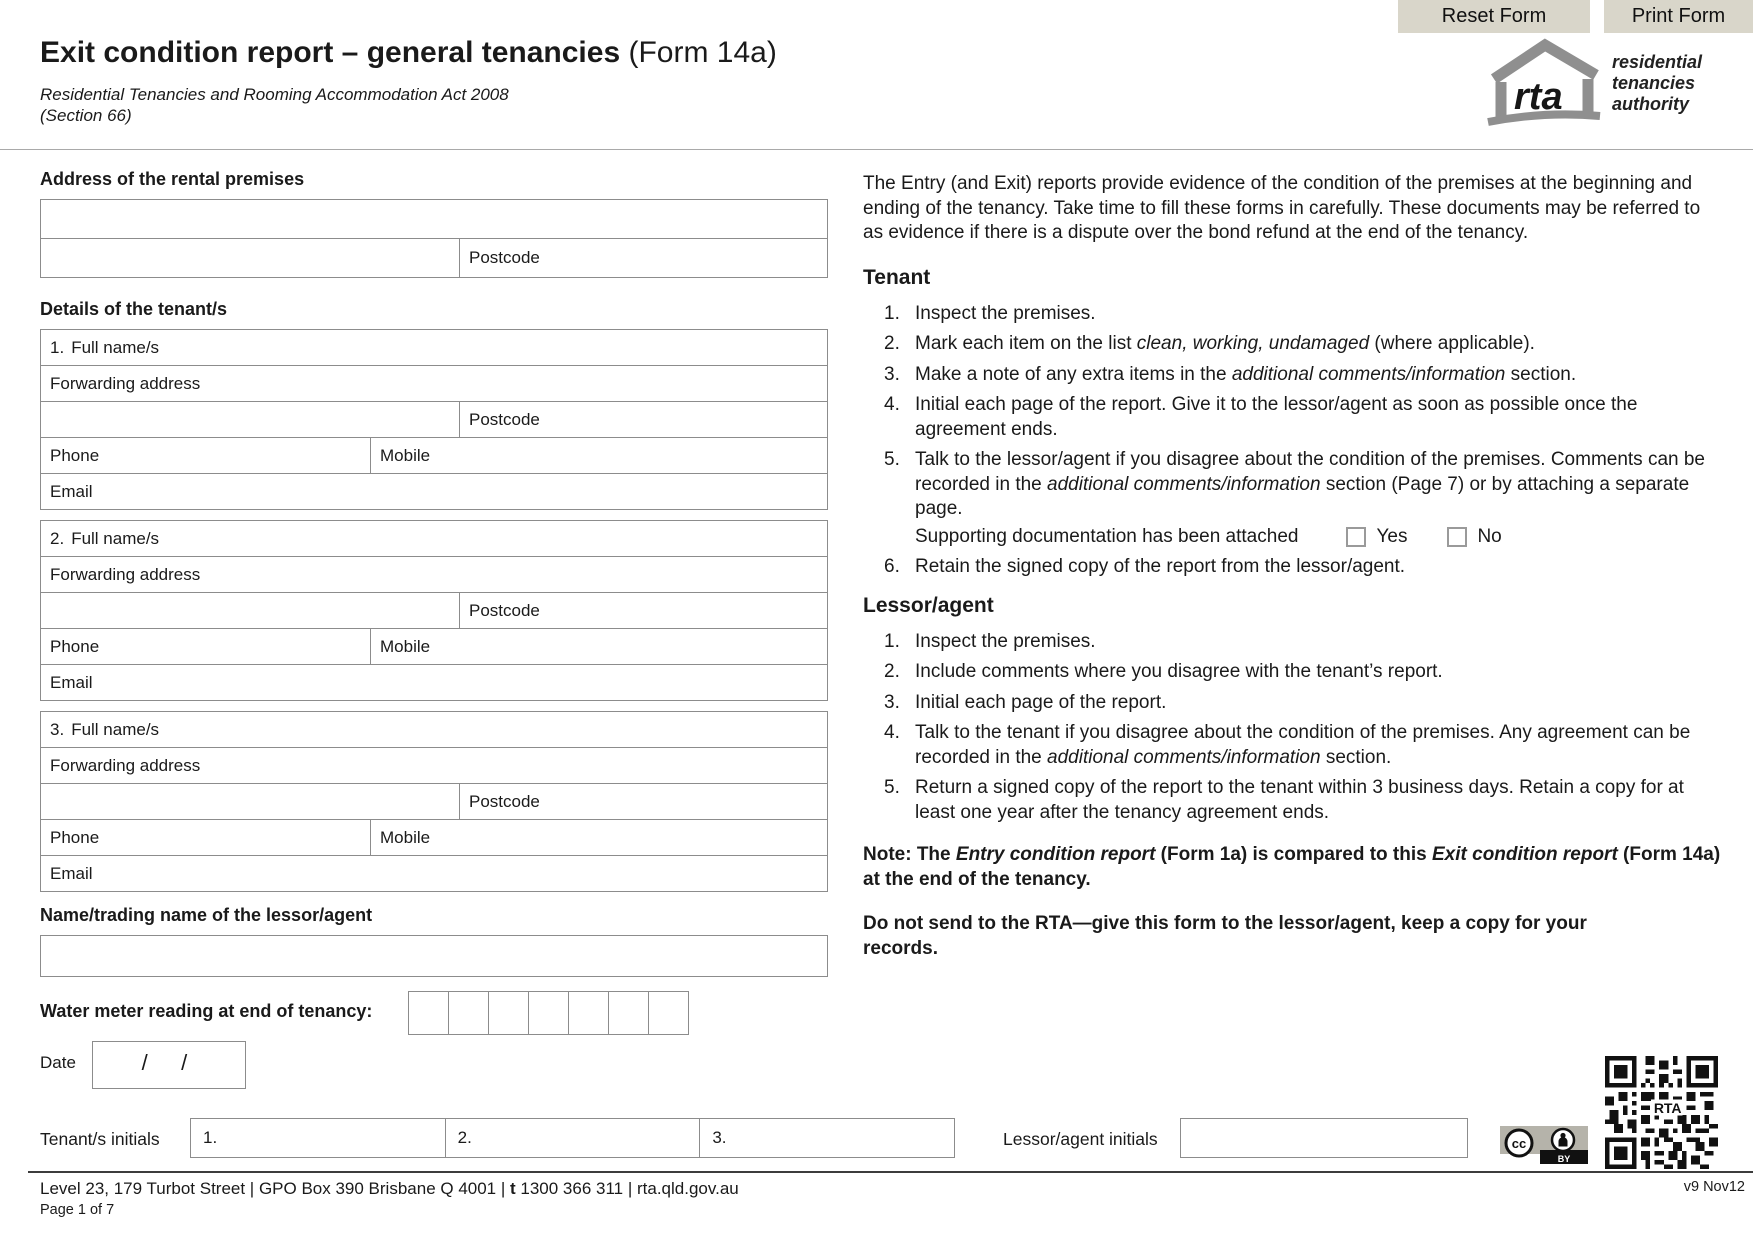 The image size is (1753, 1240). What do you see at coordinates (434, 1065) in the screenshot?
I see `date-row: Date / /` at bounding box center [434, 1065].